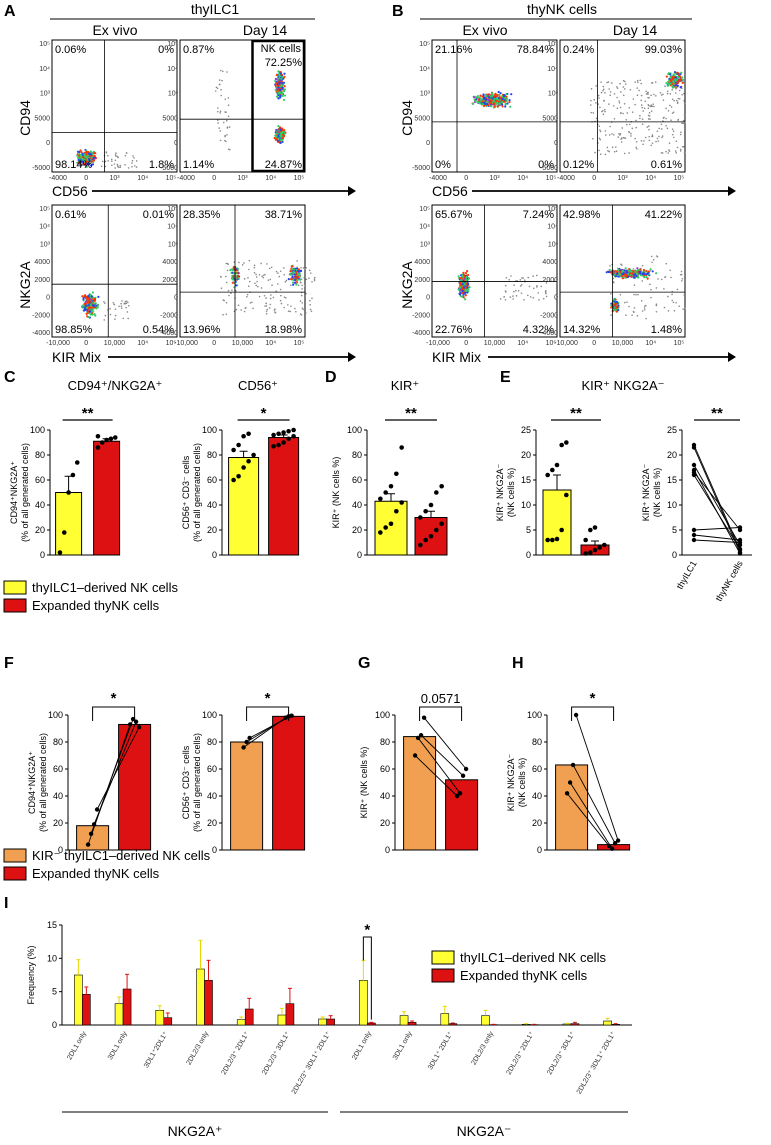  Describe the element at coordinates (441, 698) in the screenshot. I see `significance-label: 0.0571` at that location.